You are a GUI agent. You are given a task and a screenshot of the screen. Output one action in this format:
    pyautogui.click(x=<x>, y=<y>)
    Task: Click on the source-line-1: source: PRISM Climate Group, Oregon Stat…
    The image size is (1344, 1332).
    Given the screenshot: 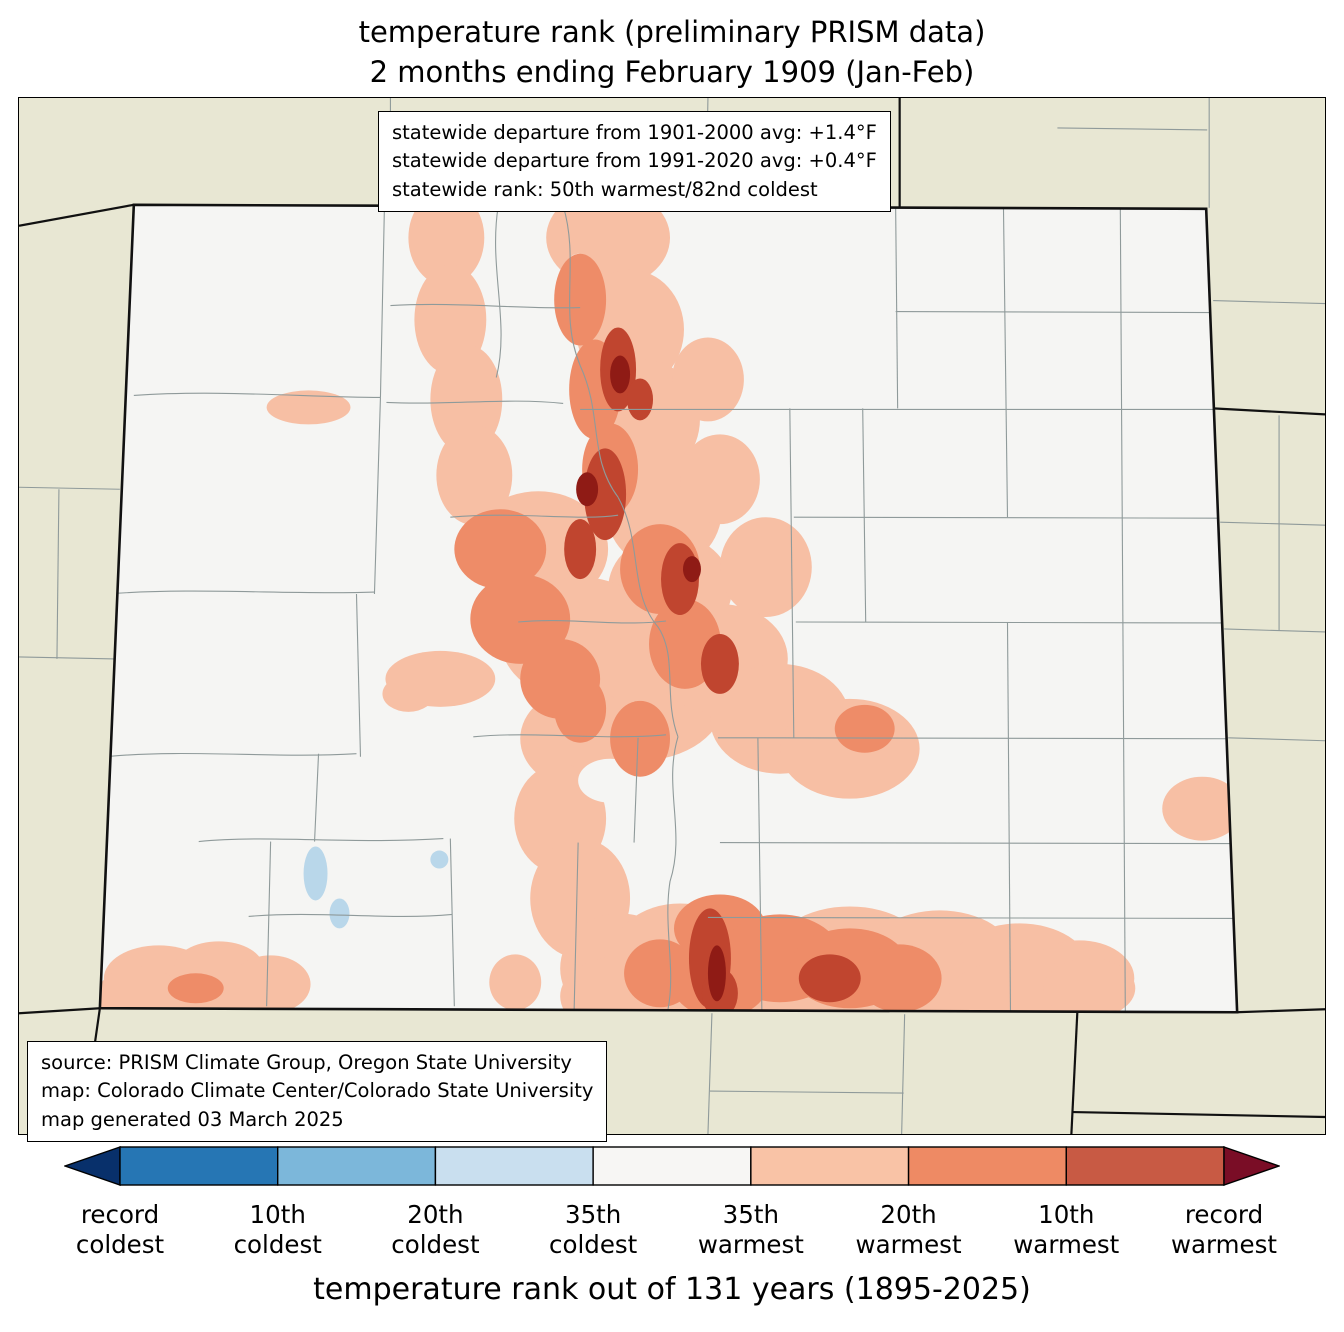 What is the action you would take?
    pyautogui.click(x=306, y=1062)
    